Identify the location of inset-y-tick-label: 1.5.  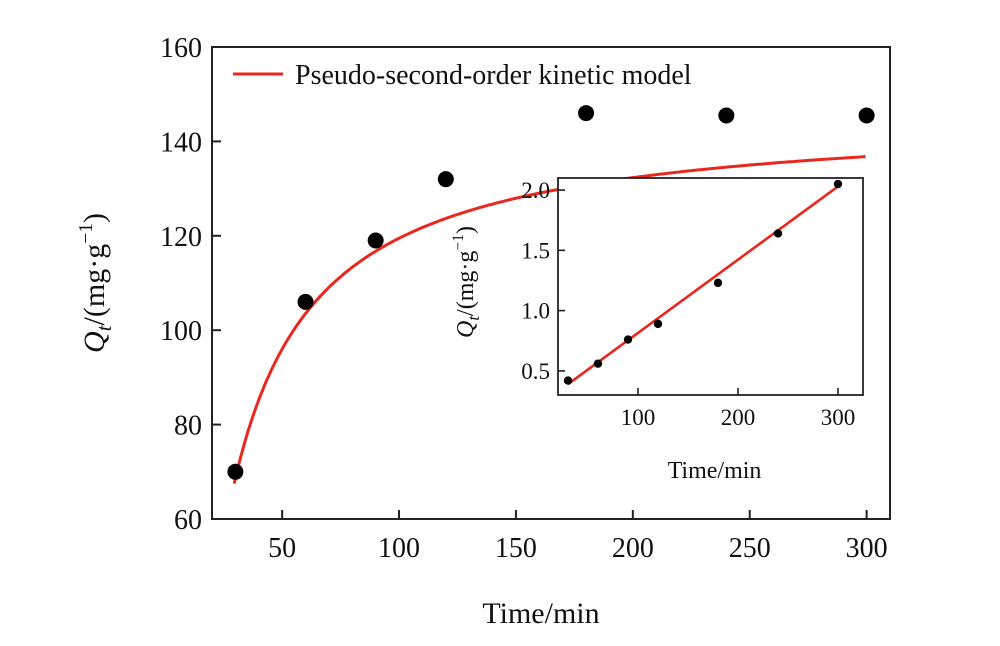
(535, 250).